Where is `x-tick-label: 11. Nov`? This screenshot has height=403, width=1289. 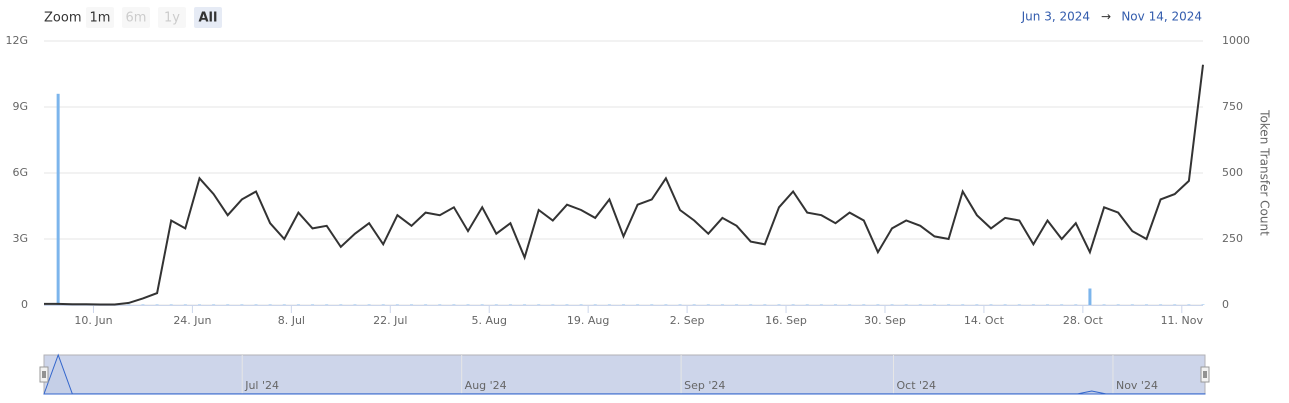
x-tick-label: 11. Nov is located at coordinates (1182, 320).